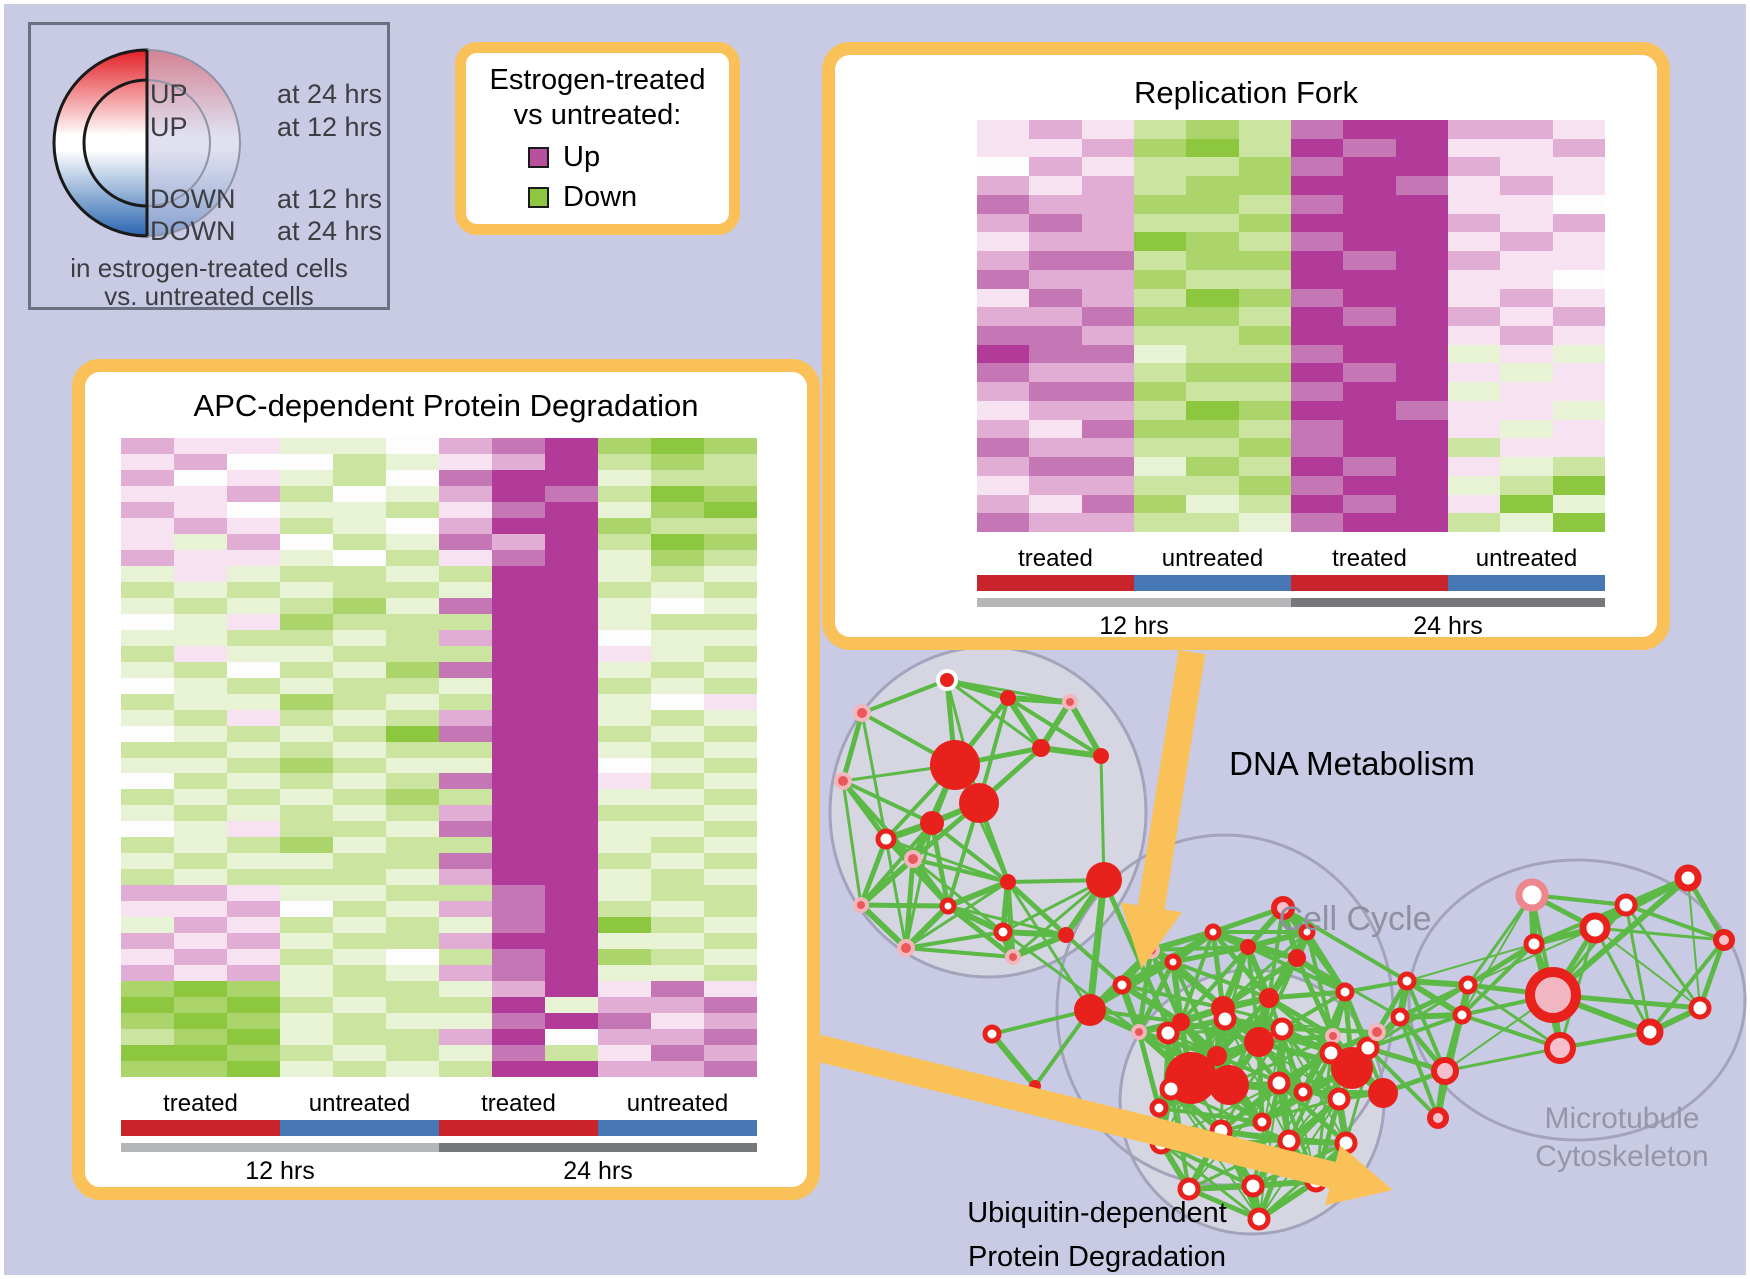 This screenshot has width=1750, height=1279. What do you see at coordinates (1448, 626) in the screenshot?
I see `time-label: 24 hrs` at bounding box center [1448, 626].